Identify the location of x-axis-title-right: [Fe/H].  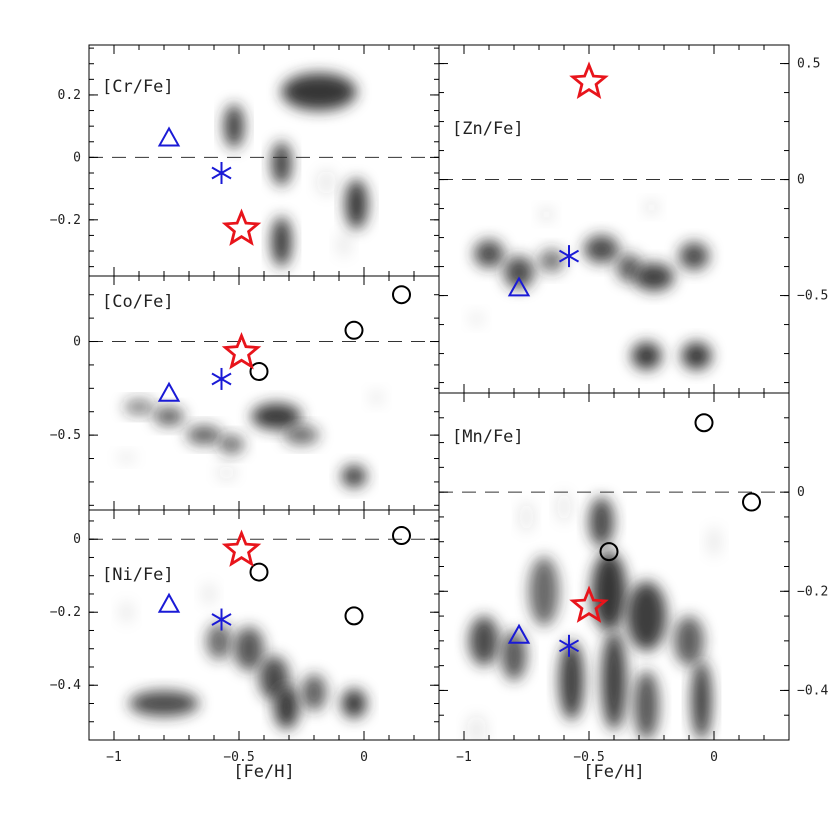
(613, 772).